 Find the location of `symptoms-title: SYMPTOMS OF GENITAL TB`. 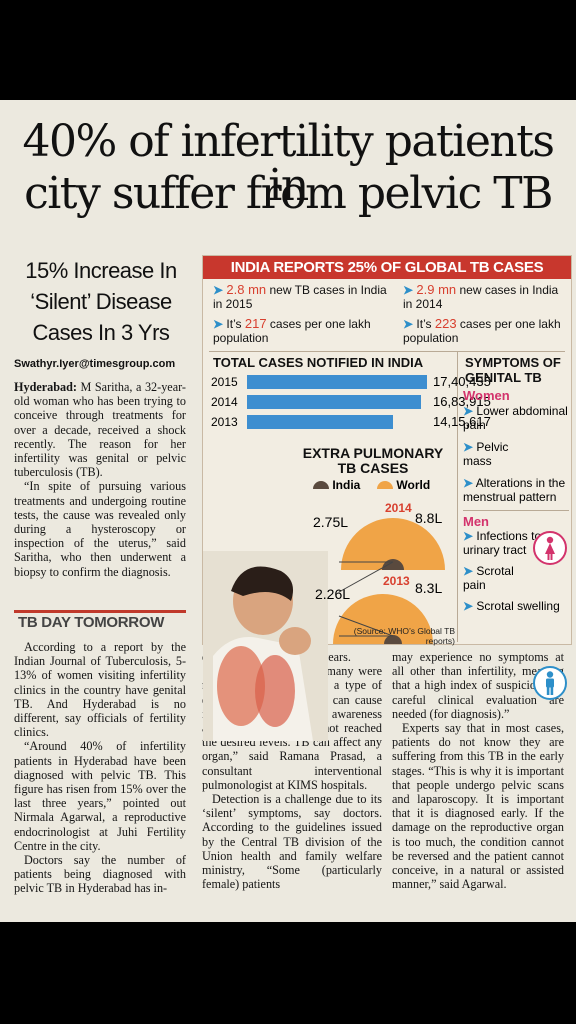

symptoms-title: SYMPTOMS OF GENITAL TB is located at coordinates (513, 370).